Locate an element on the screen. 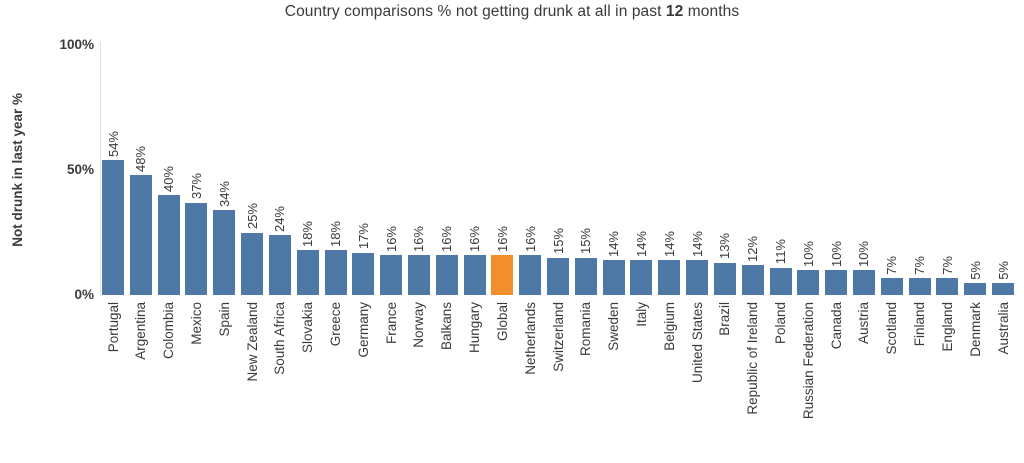 The height and width of the screenshot is (463, 1024). category-label: Balkans is located at coordinates (447, 326).